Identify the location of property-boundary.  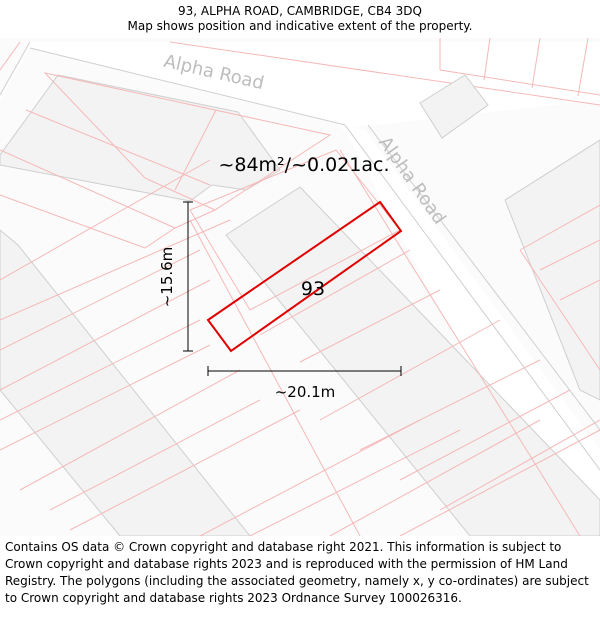
(304, 276).